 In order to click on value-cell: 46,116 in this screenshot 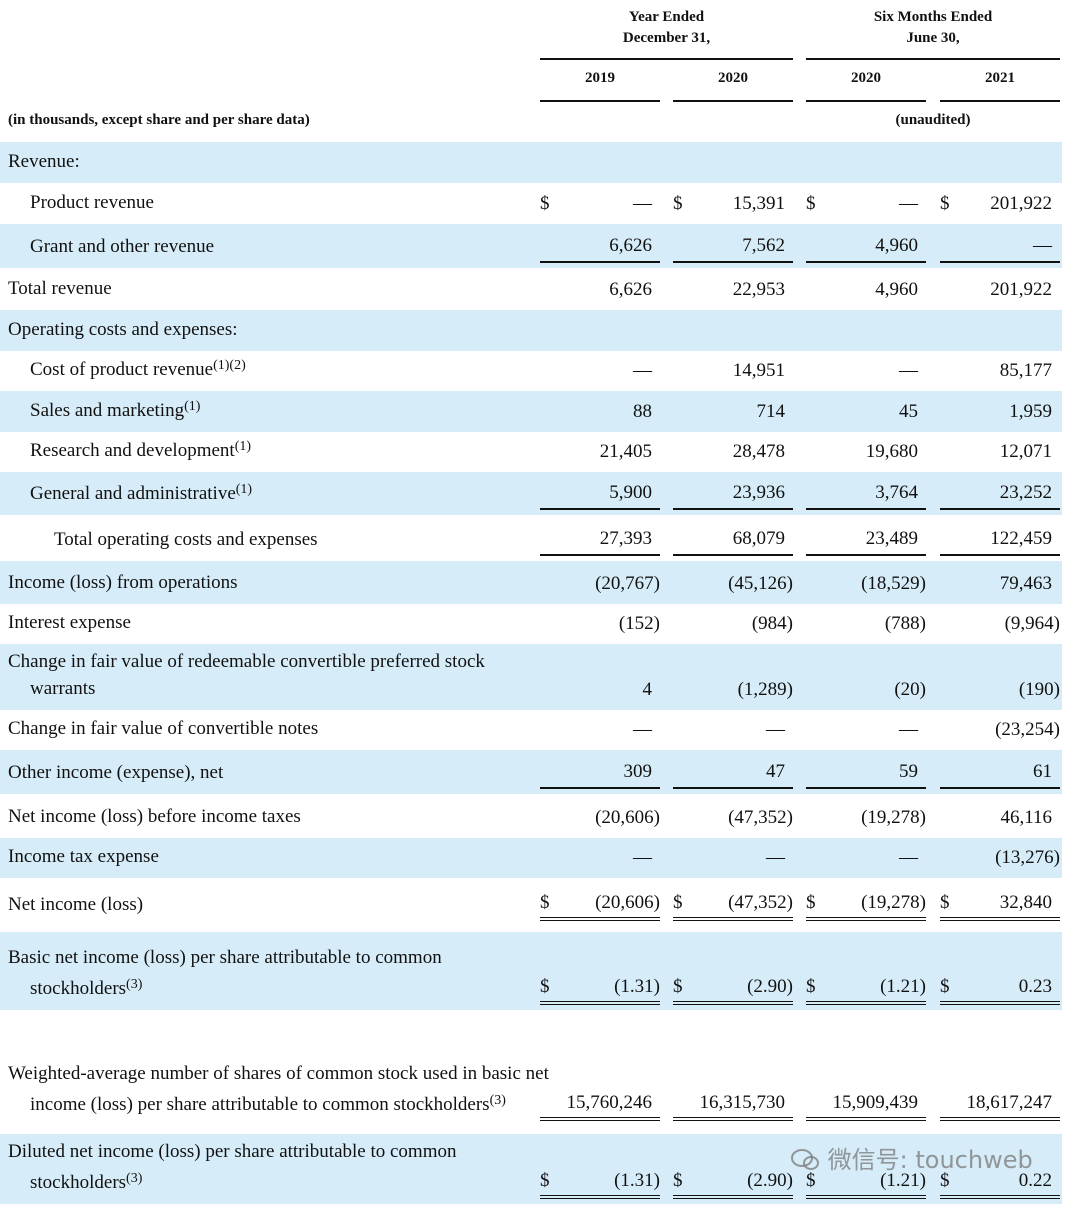, I will do `click(1000, 818)`.